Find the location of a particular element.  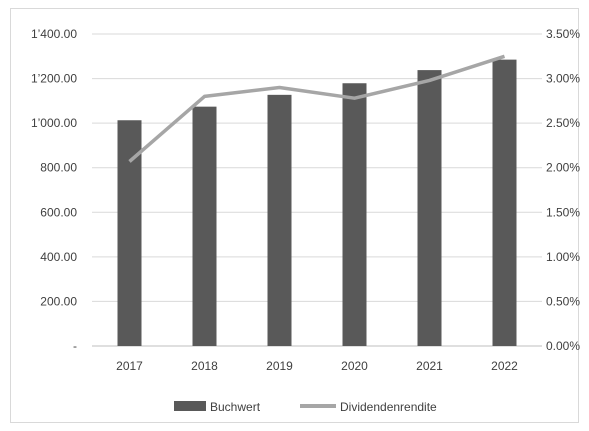

x-tick-label: 2017 is located at coordinates (129, 366).